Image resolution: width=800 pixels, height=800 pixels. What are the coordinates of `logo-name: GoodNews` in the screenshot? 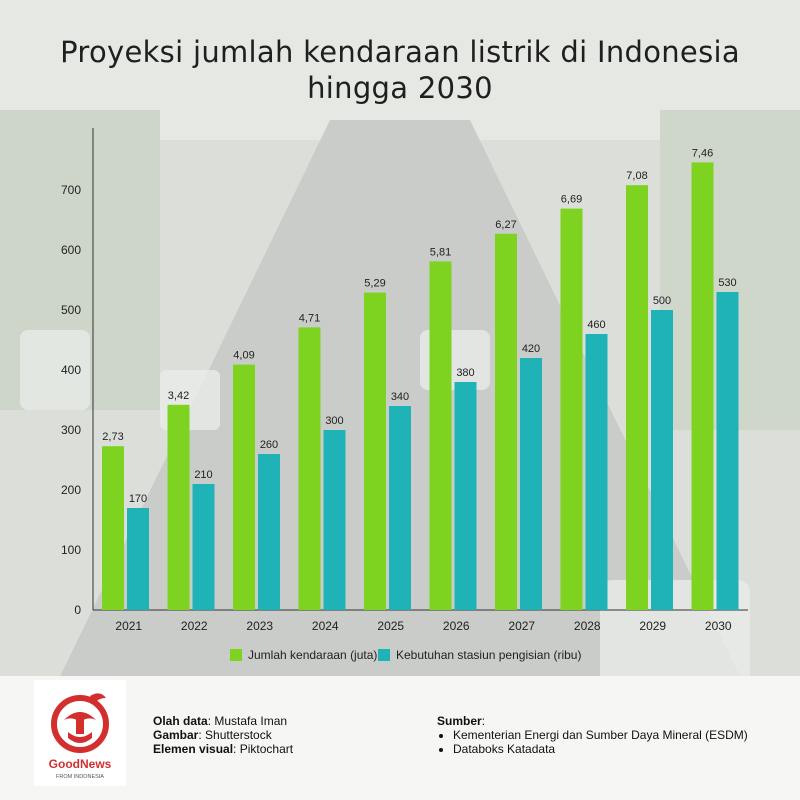 It's located at (80, 764).